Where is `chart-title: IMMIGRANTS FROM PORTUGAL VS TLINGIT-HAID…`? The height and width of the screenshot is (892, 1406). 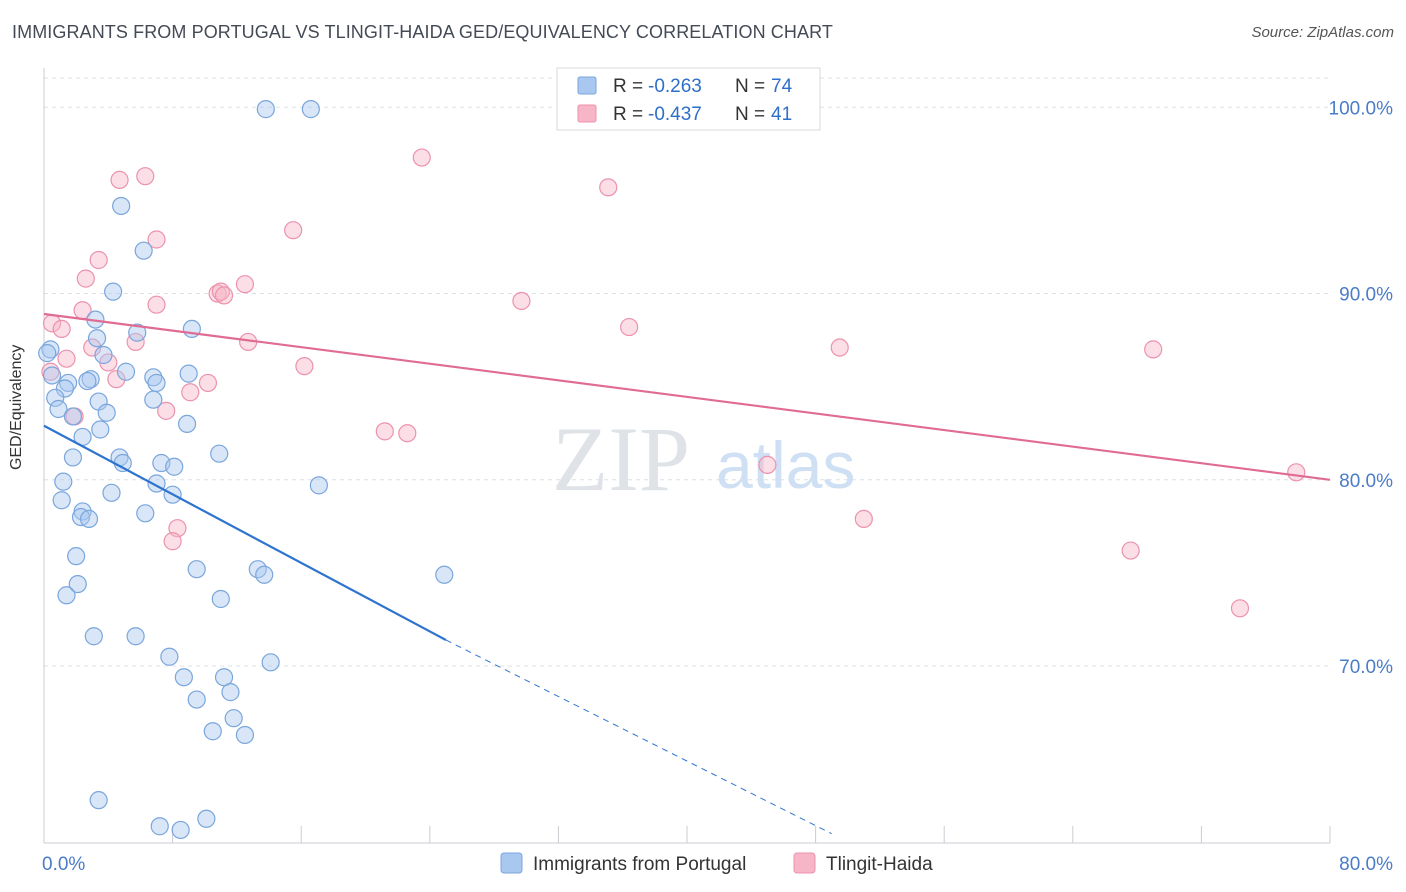 chart-title: IMMIGRANTS FROM PORTUGAL VS TLINGIT-HAID… is located at coordinates (422, 32).